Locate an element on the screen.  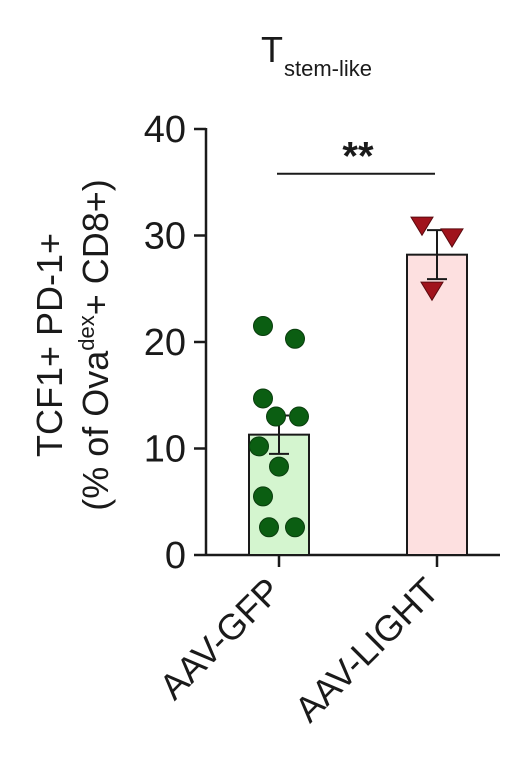
bar is located at coordinates (437, 404).